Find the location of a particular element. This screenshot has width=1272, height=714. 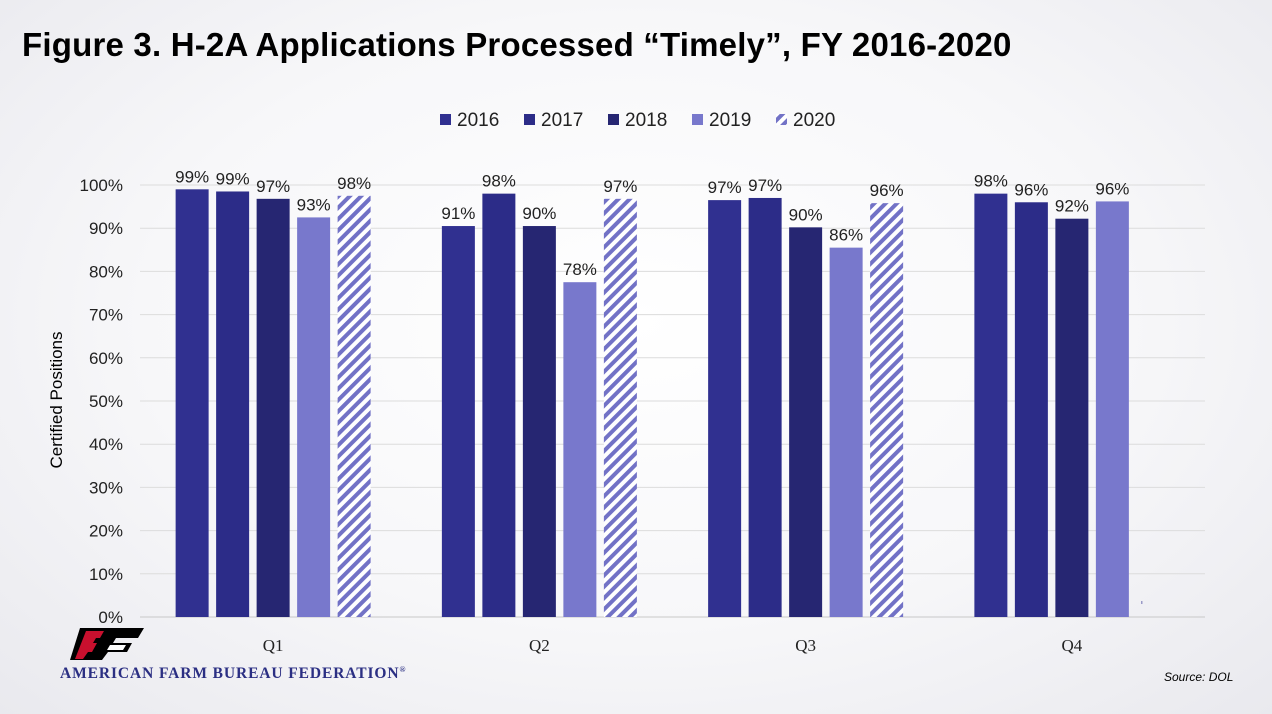

legend: 2016 2017 2018 2019 2020 is located at coordinates (637, 120).